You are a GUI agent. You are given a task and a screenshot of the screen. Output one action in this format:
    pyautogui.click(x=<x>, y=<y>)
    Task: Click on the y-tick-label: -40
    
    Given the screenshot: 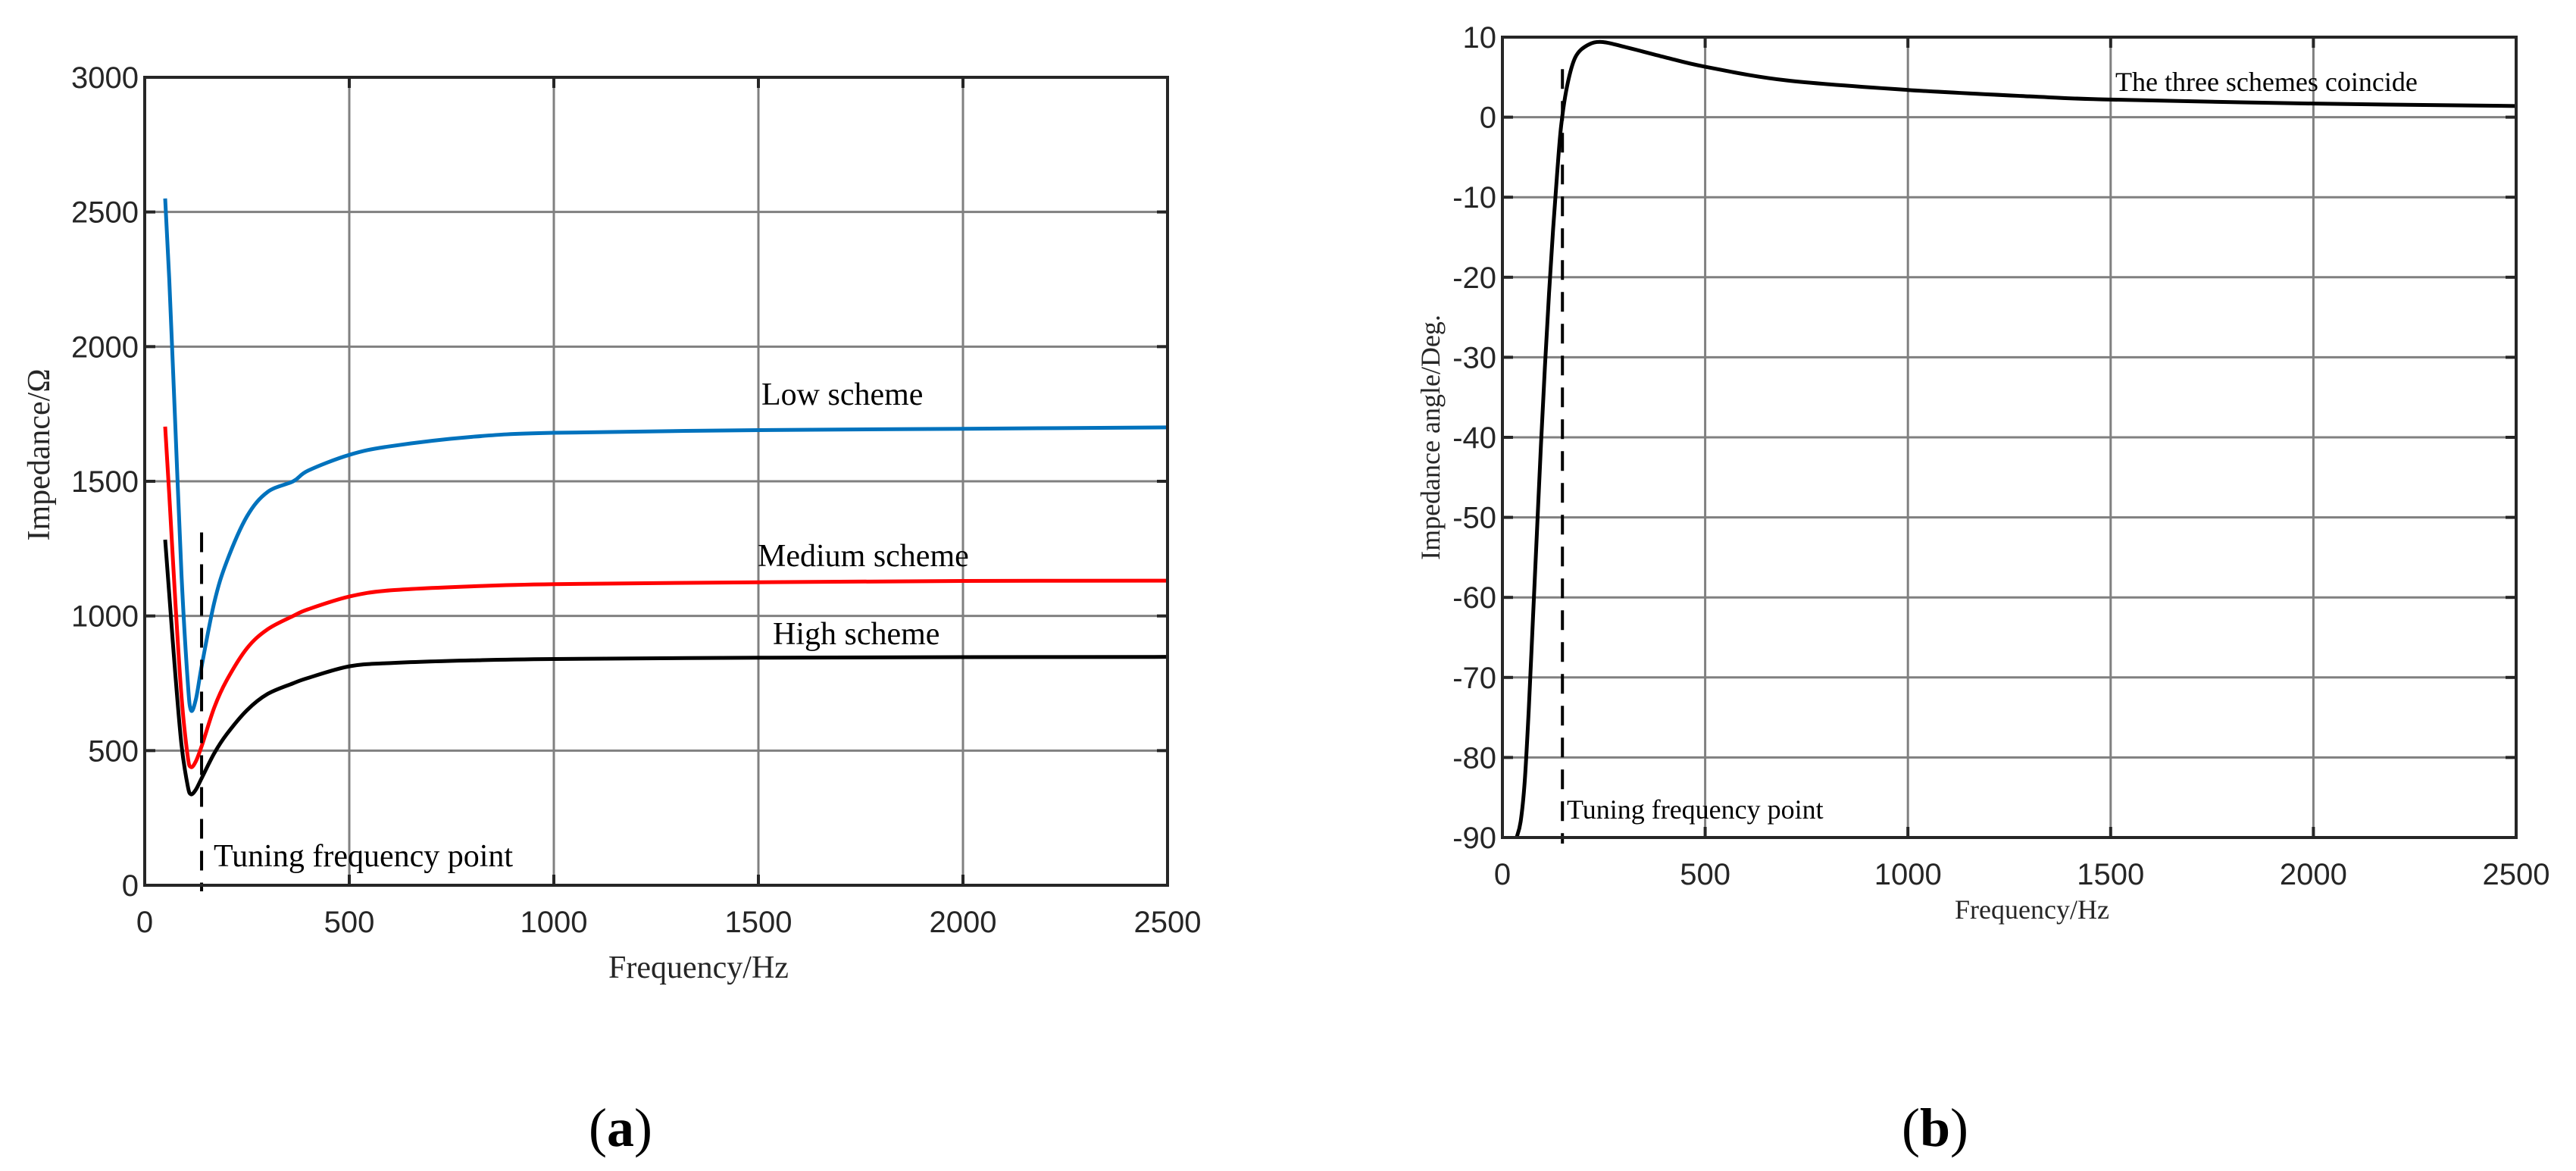 What is the action you would take?
    pyautogui.click(x=1474, y=438)
    